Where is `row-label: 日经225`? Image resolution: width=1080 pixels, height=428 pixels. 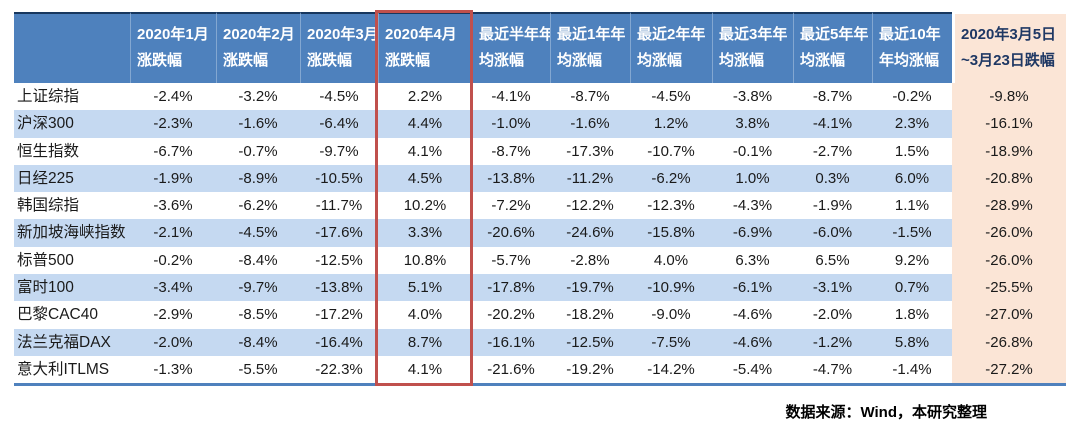
row-label: 日经225 is located at coordinates (45, 178).